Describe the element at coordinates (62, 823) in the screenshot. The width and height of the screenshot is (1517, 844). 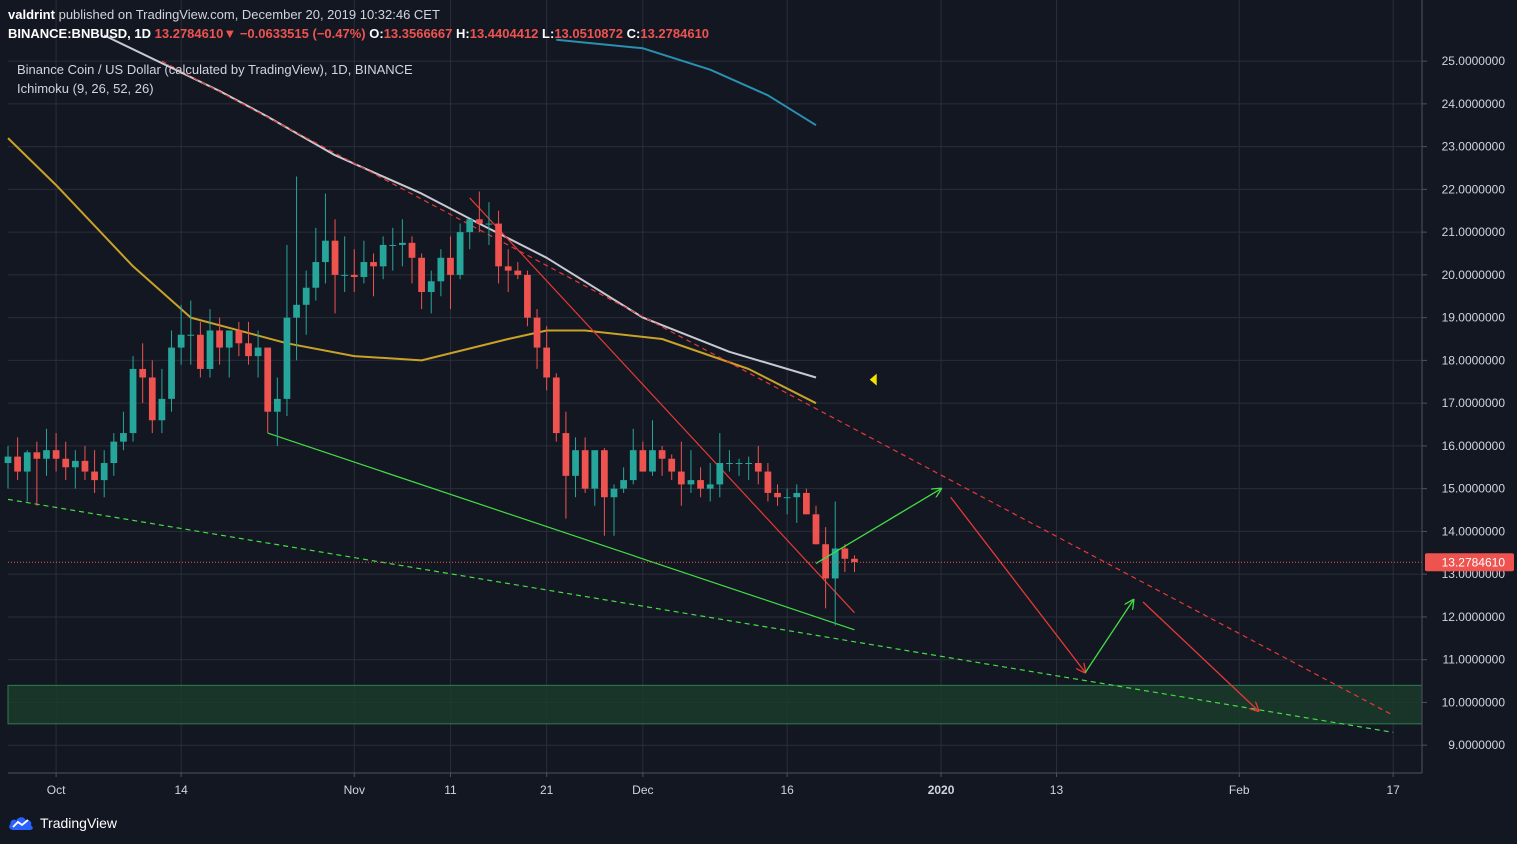
I see `brand-footer: TradingView` at that location.